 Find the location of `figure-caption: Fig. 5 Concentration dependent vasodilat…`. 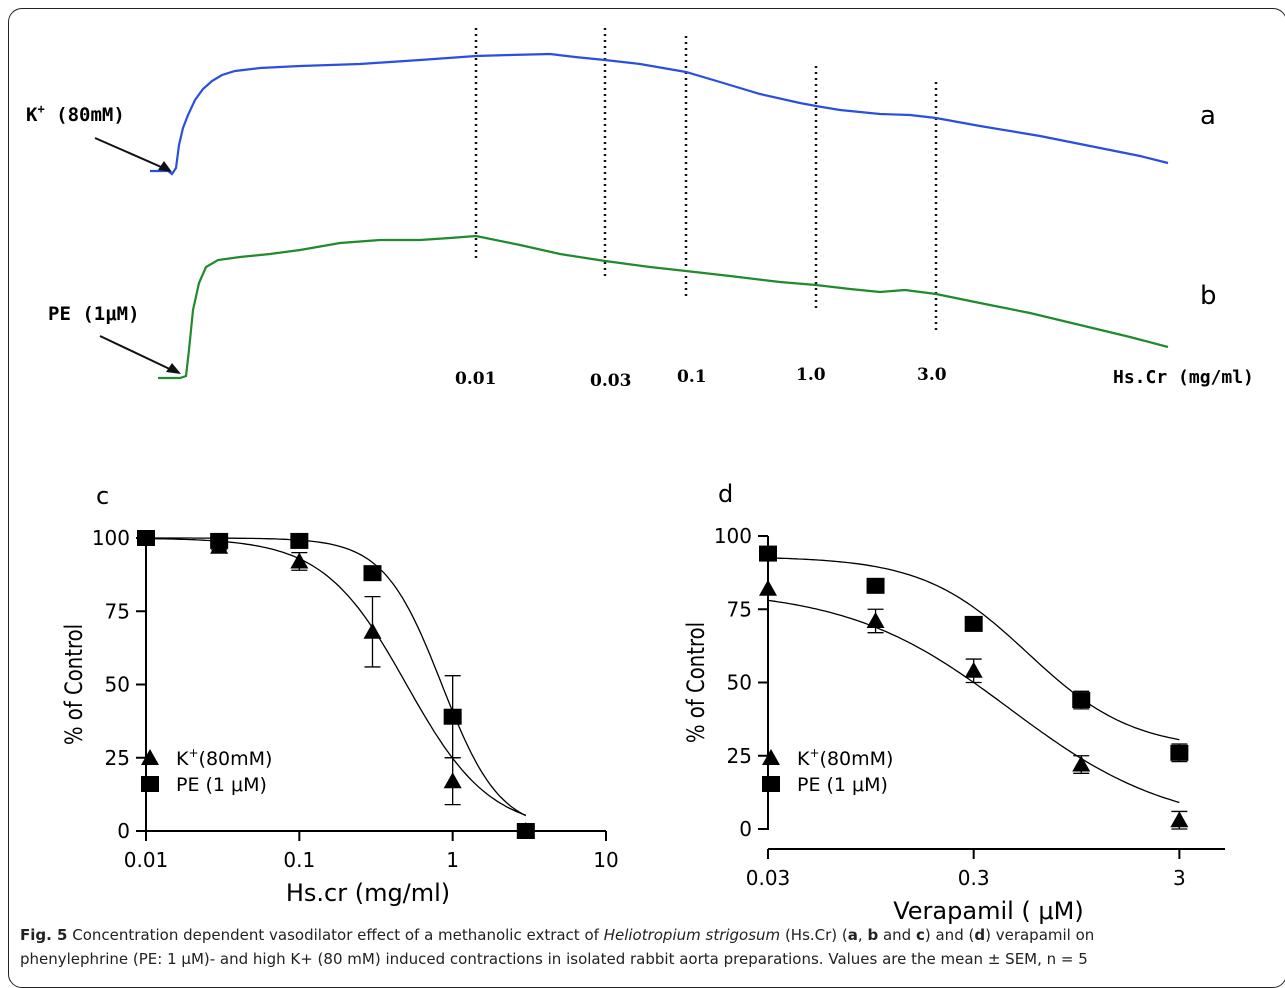

figure-caption: Fig. 5 Concentration dependent vasodilat… is located at coordinates (557, 947).